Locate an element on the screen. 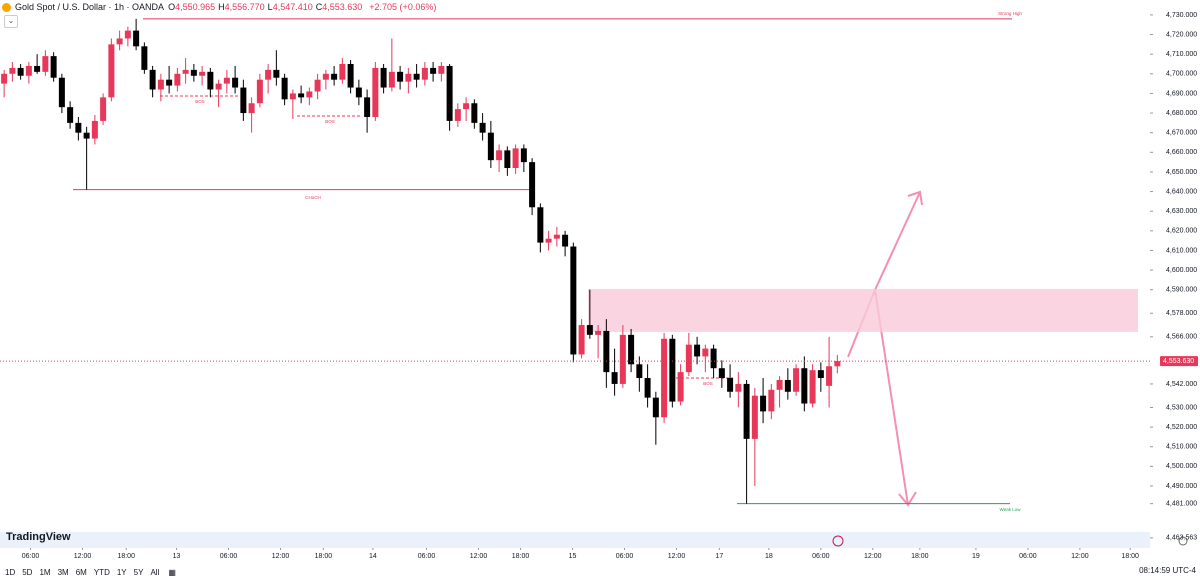 Image resolution: width=1200 pixels, height=578 pixels. change: +2.705 (+0.06%) is located at coordinates (403, 7).